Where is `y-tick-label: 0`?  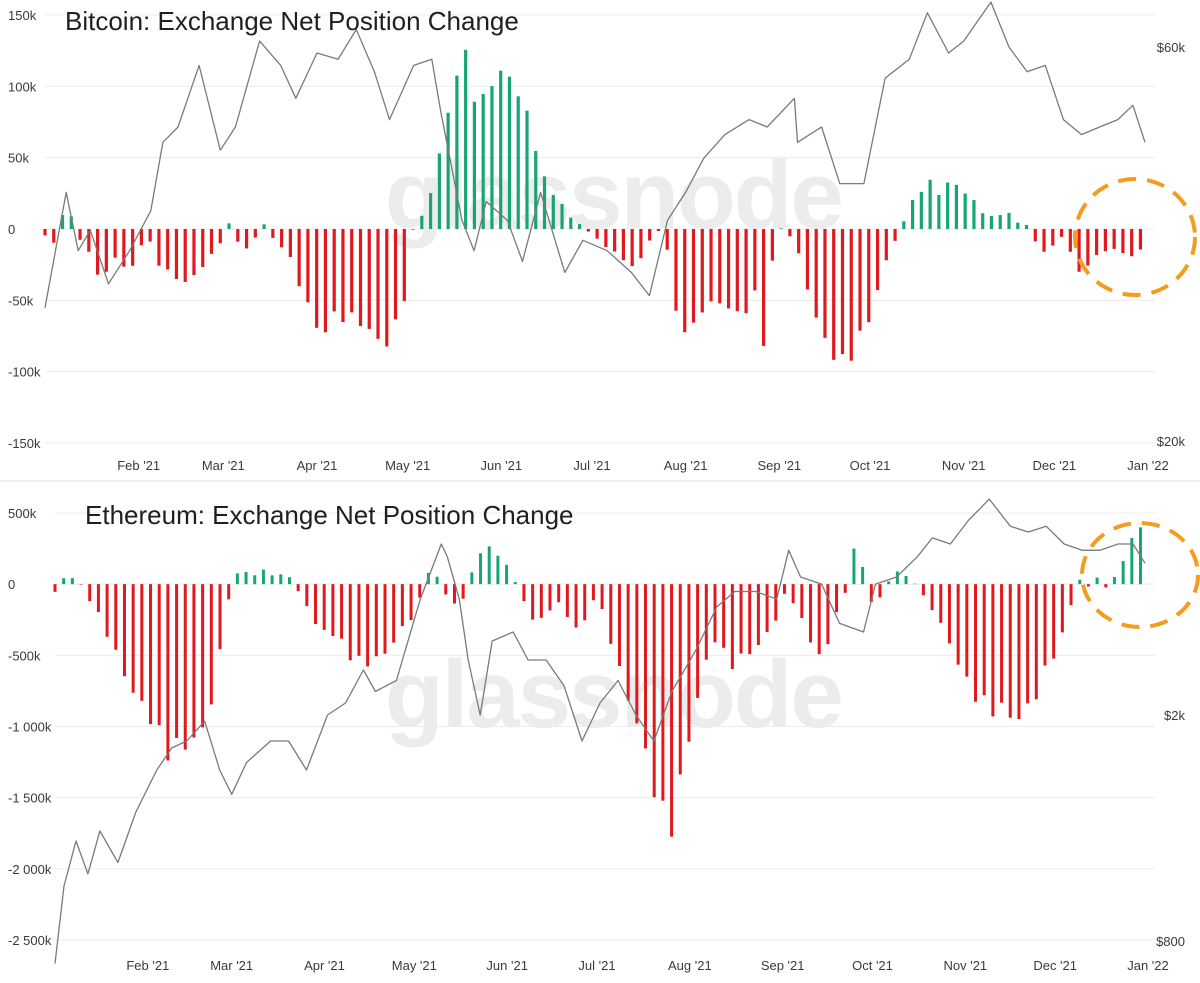 y-tick-label: 0 is located at coordinates (11, 229).